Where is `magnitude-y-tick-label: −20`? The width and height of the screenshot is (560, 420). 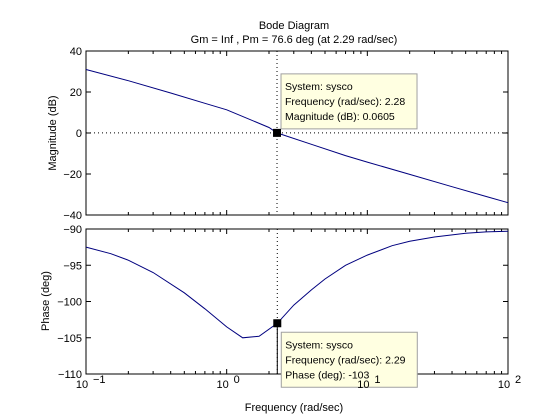 magnitude-y-tick-label: −20 is located at coordinates (72, 175).